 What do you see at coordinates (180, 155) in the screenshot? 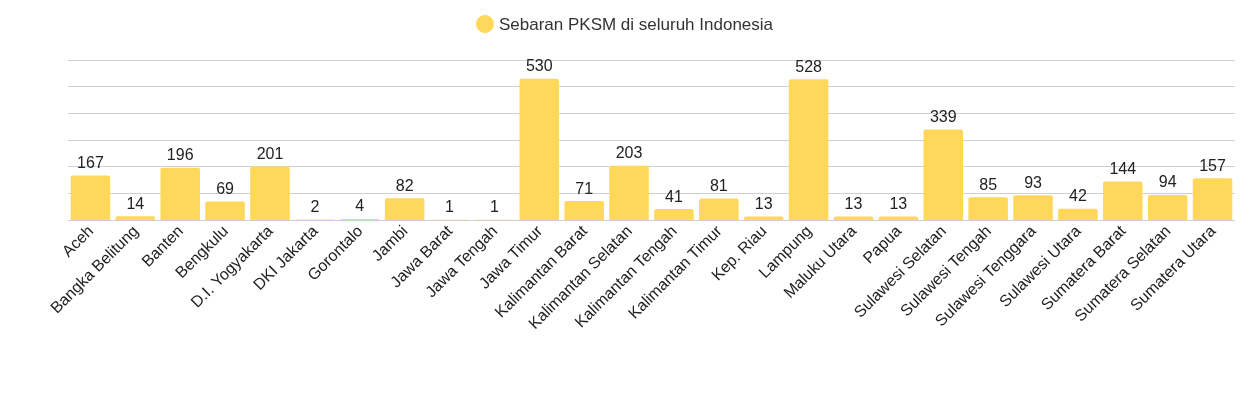
I see `data-label: 196` at bounding box center [180, 155].